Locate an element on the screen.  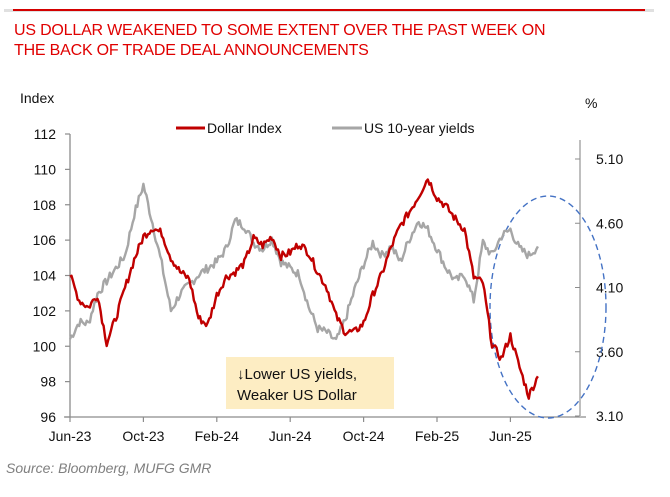
left-axis-tick-label: 104 is located at coordinates (45, 276).